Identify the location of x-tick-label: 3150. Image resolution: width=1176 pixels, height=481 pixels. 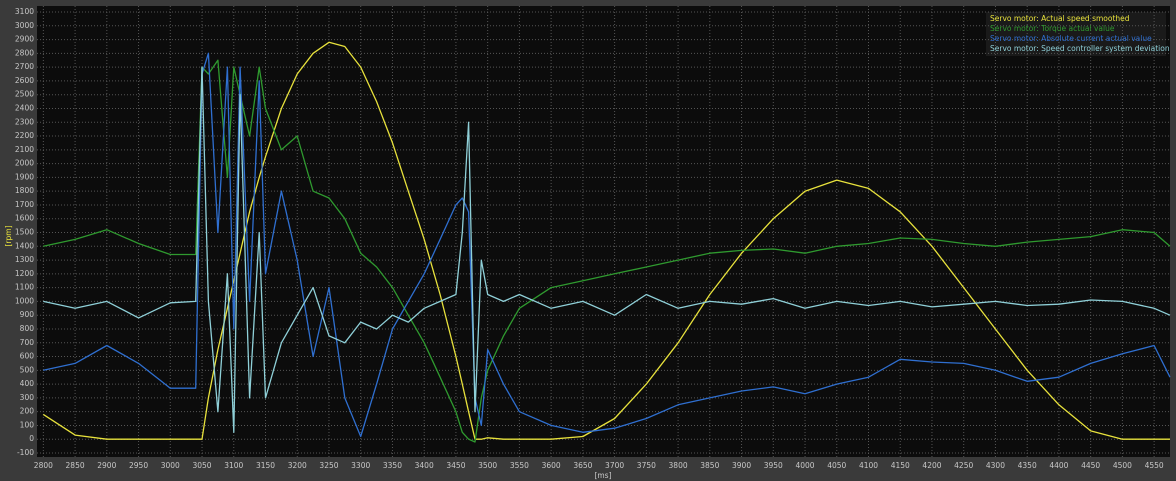
(265, 465).